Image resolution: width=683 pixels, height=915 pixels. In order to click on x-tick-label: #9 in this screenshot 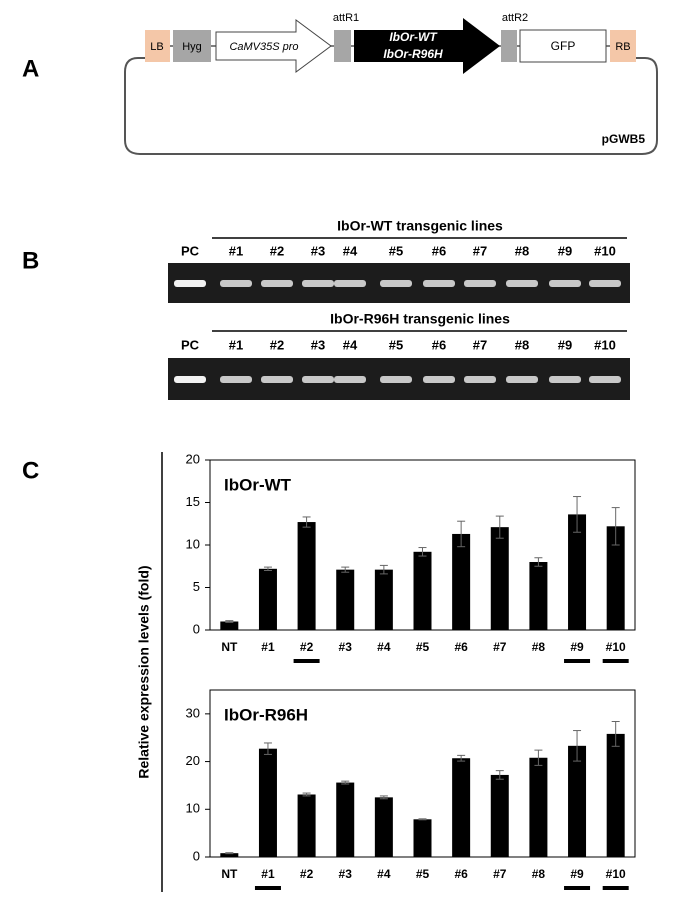, I will do `click(577, 874)`.